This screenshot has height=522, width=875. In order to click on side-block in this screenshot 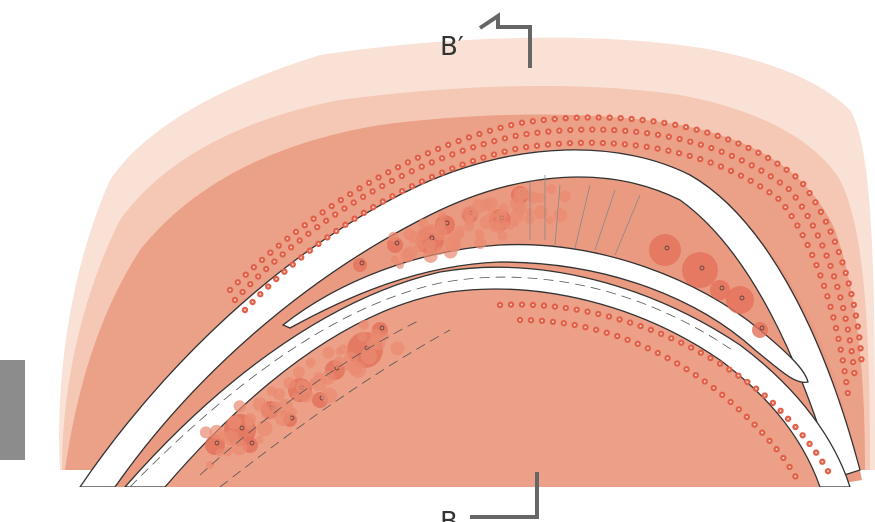, I will do `click(12, 410)`.